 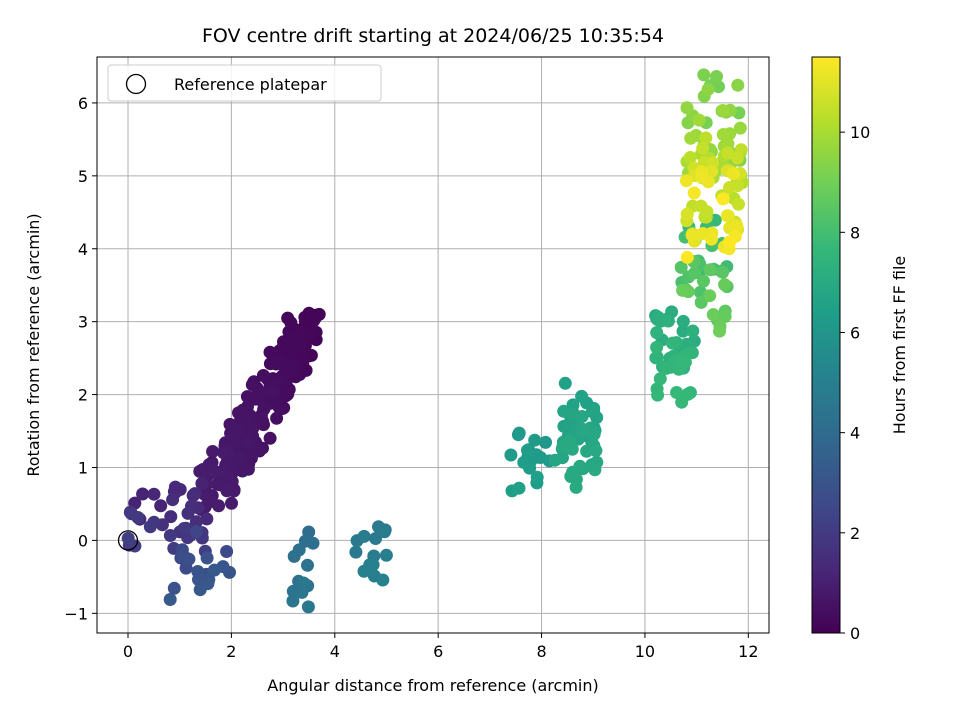 What do you see at coordinates (855, 533) in the screenshot?
I see `colorbar-tick-label-1: 2` at bounding box center [855, 533].